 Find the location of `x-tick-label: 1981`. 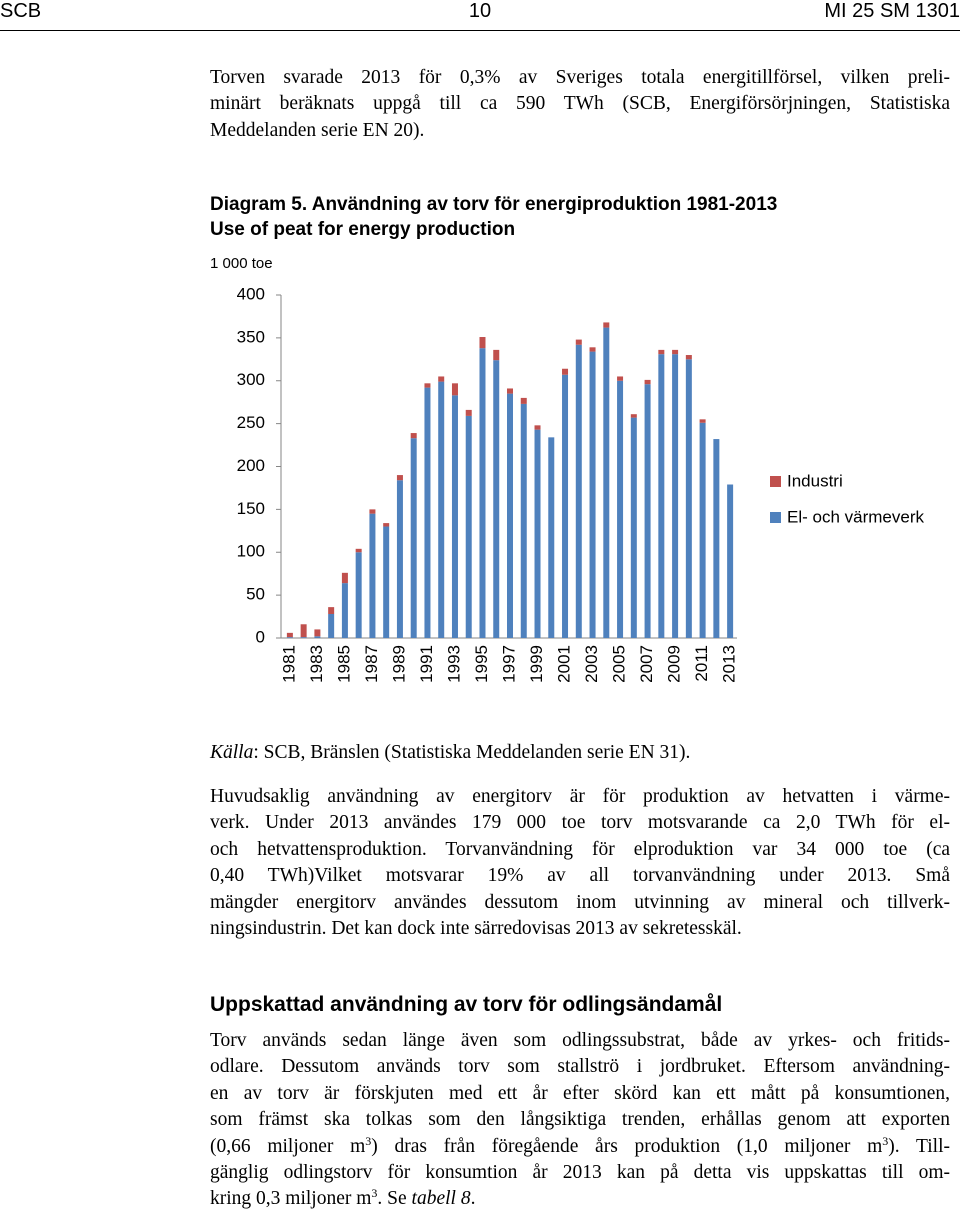

x-tick-label: 1981 is located at coordinates (288, 664).